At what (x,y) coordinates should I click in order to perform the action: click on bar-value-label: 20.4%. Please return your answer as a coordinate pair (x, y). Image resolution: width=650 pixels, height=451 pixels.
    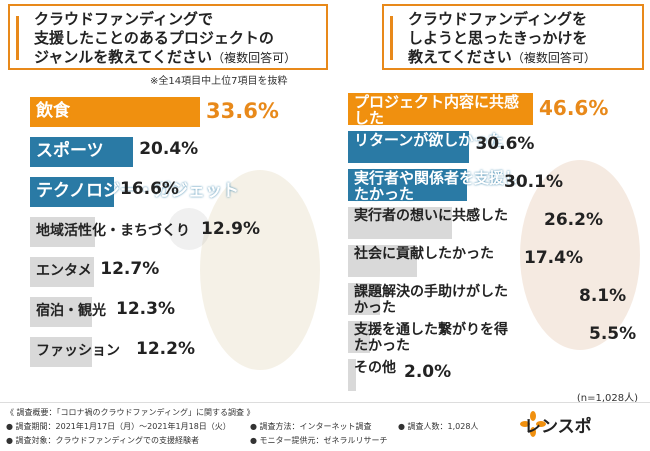
    Looking at the image, I should click on (169, 149).